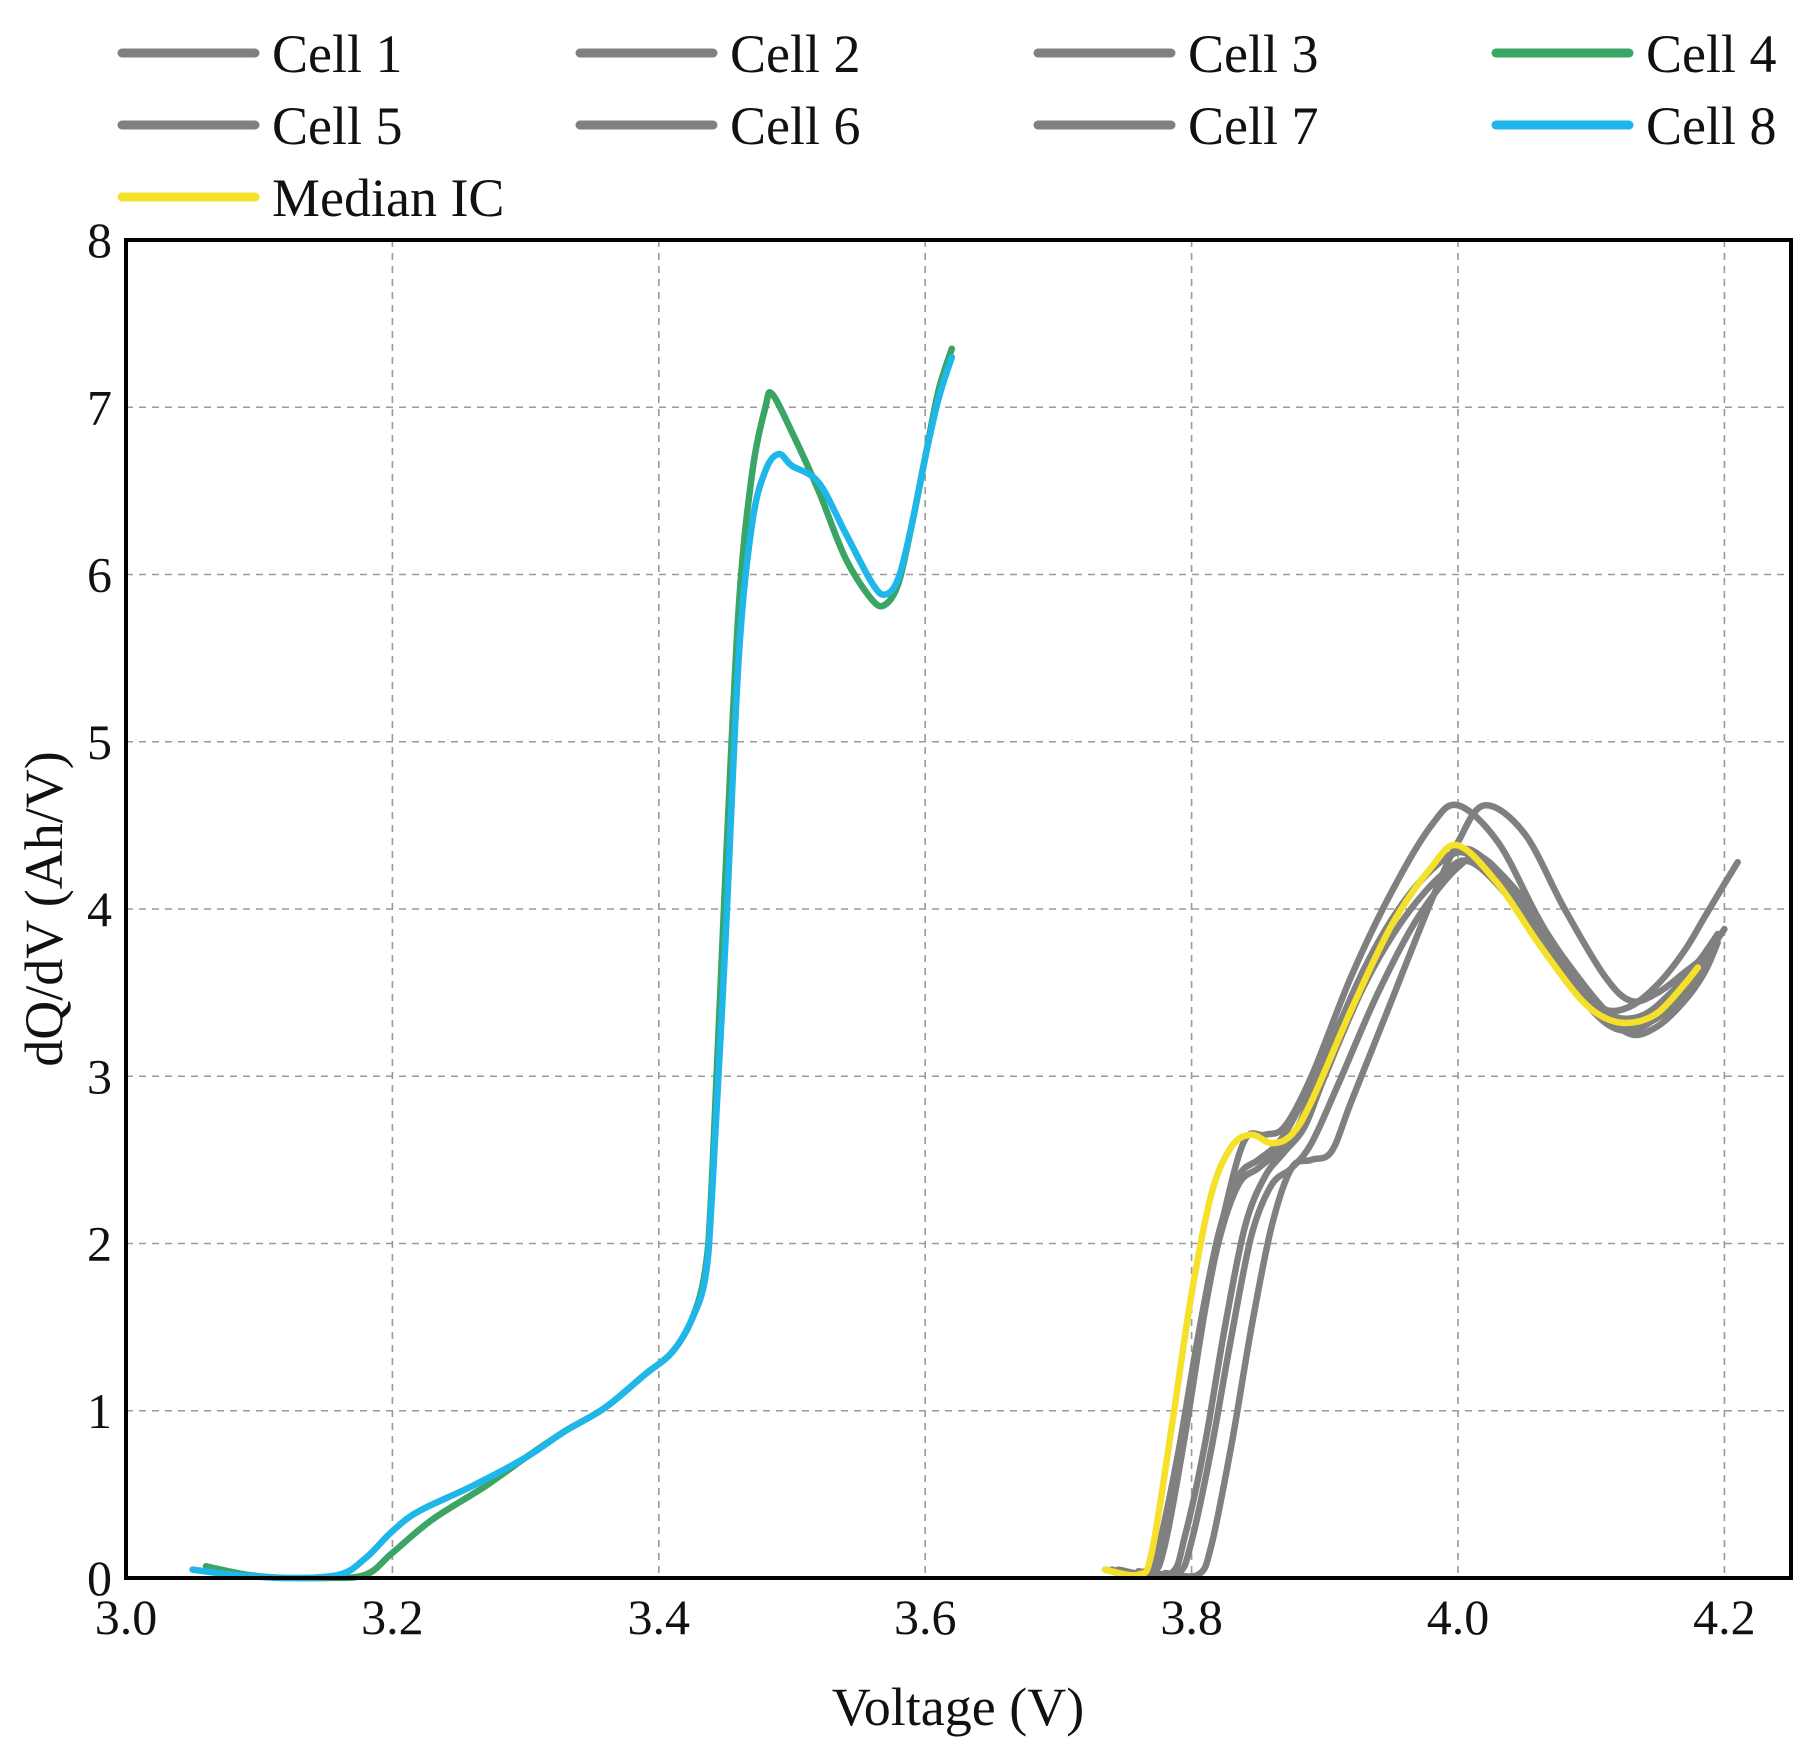 The height and width of the screenshot is (1757, 1815). What do you see at coordinates (99, 742) in the screenshot?
I see `y-tick-label-5: 5` at bounding box center [99, 742].